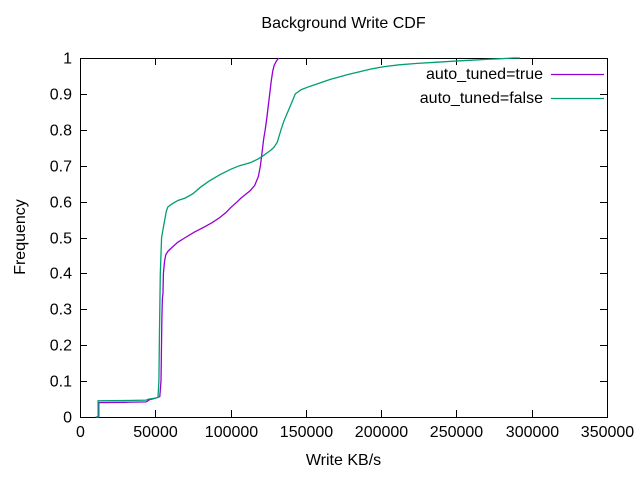 The image size is (640, 480). What do you see at coordinates (61, 203) in the screenshot?
I see `y-tick-label: 0.6` at bounding box center [61, 203].